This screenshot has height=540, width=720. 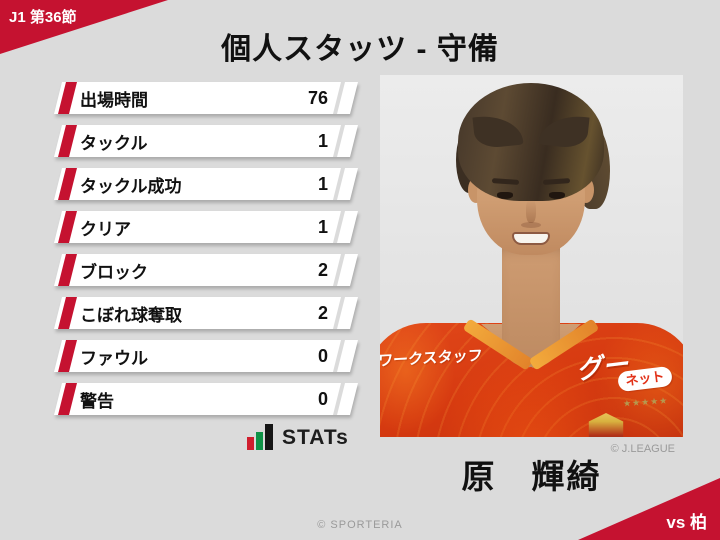 I want to click on player-nose, so click(x=531, y=211).